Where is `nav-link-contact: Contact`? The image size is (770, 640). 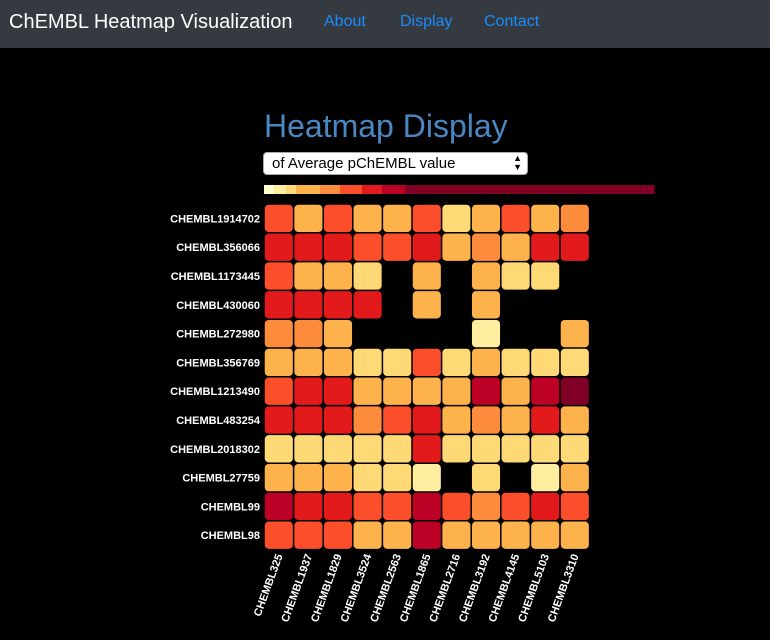
nav-link-contact: Contact is located at coordinates (512, 21).